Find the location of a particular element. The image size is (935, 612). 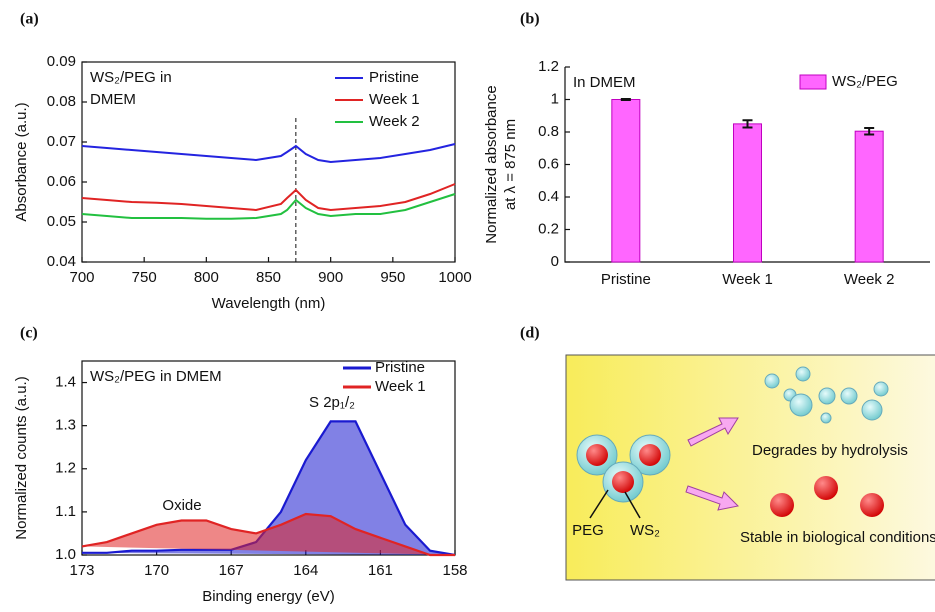

plot-frame is located at coordinates (268, 458).